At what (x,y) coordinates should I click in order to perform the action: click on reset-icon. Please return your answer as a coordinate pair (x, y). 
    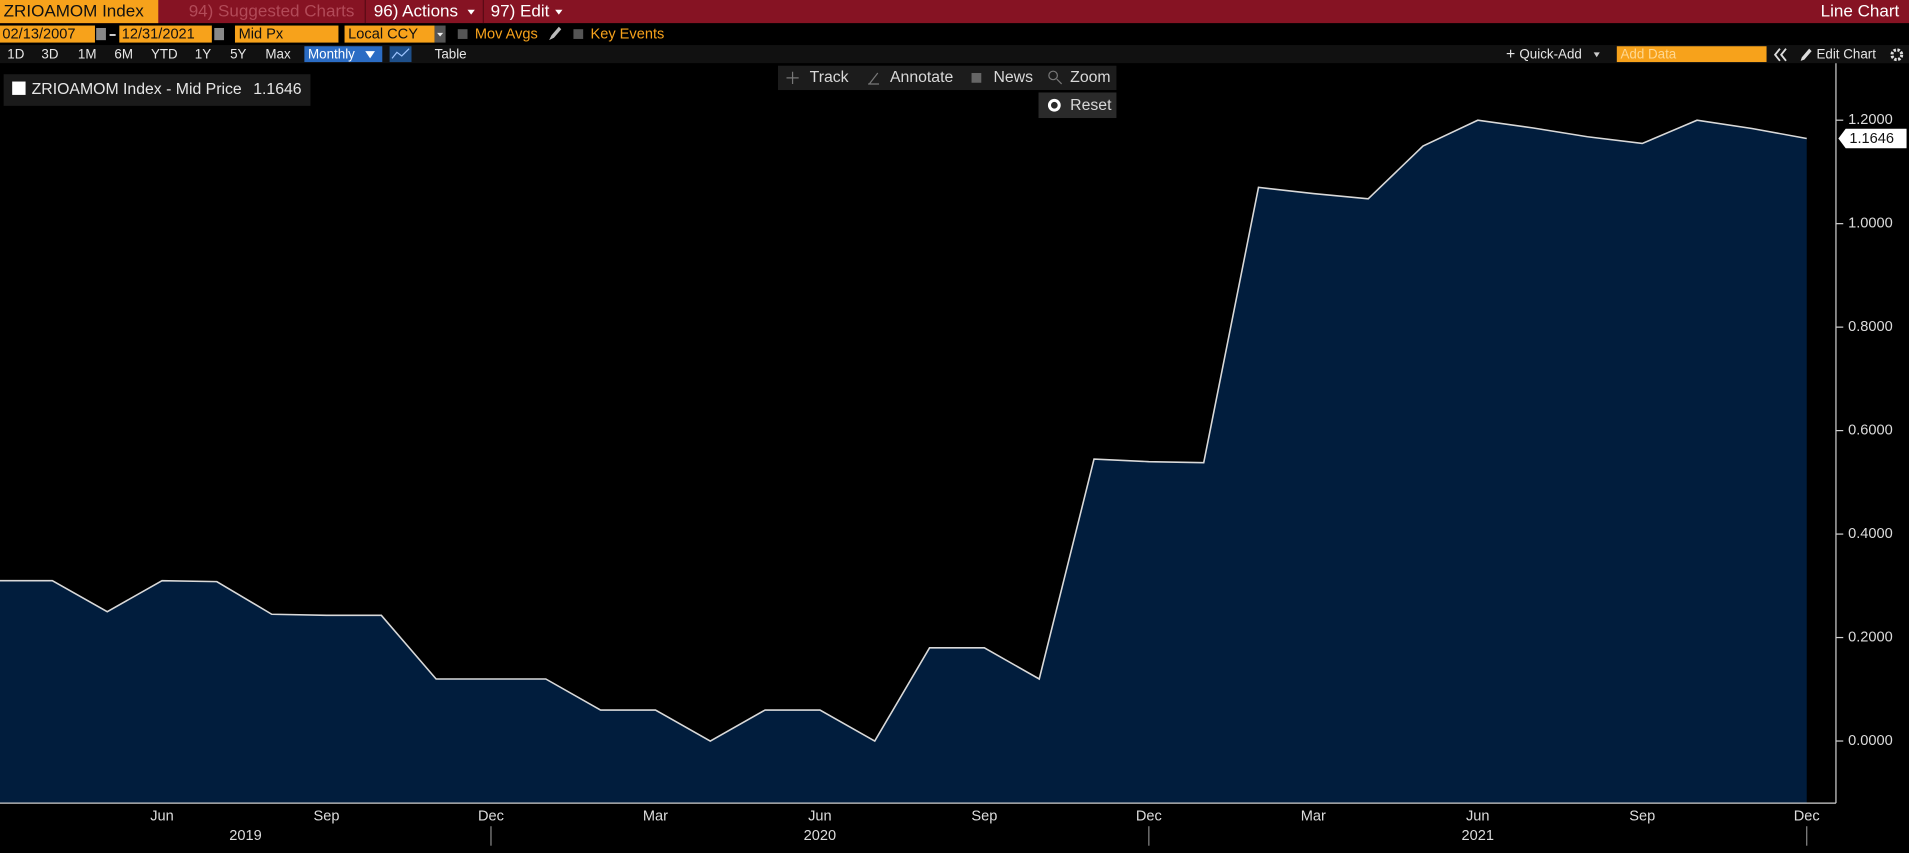
    Looking at the image, I should click on (1054, 105).